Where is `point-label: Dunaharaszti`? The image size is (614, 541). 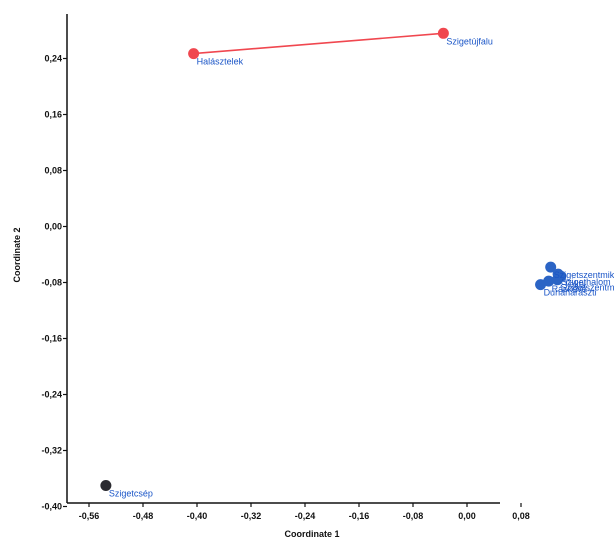 point-label: Dunaharaszti is located at coordinates (570, 293).